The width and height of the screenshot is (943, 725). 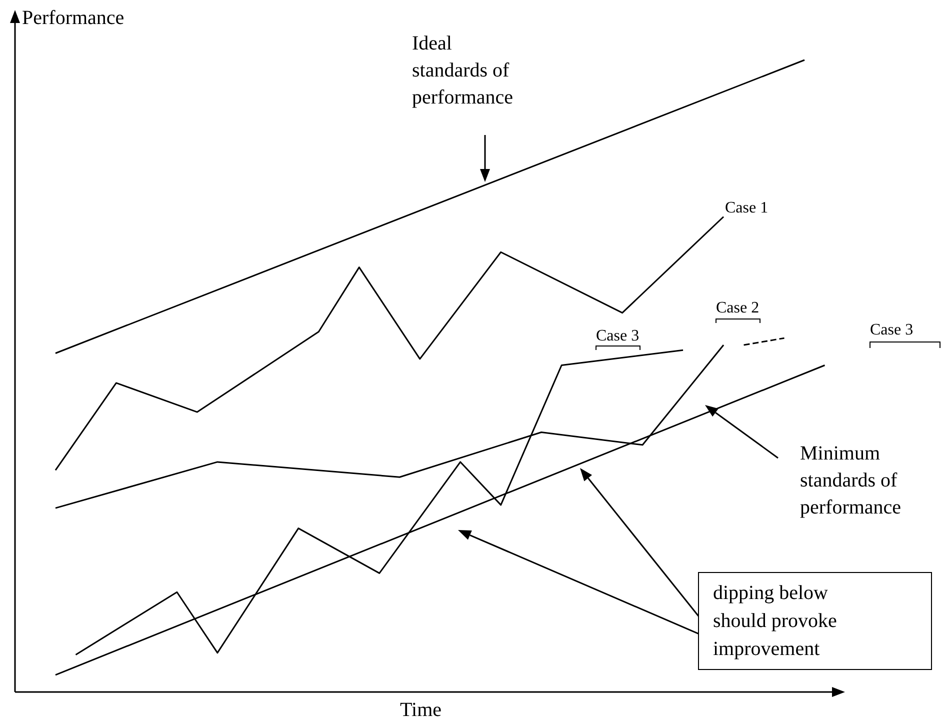 What do you see at coordinates (746, 208) in the screenshot?
I see `series-label: Case 1` at bounding box center [746, 208].